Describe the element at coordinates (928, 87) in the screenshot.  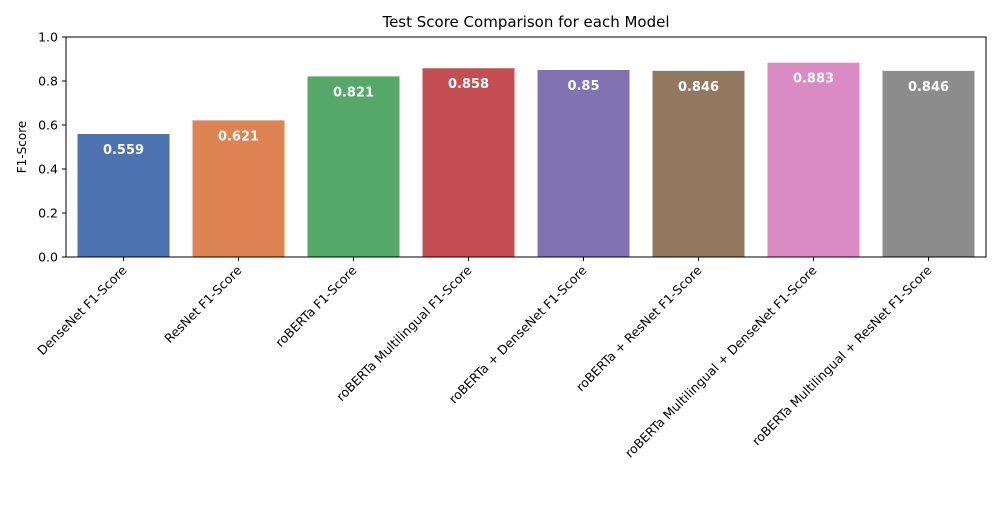
I see `bar-value-label-8: 0.846` at that location.